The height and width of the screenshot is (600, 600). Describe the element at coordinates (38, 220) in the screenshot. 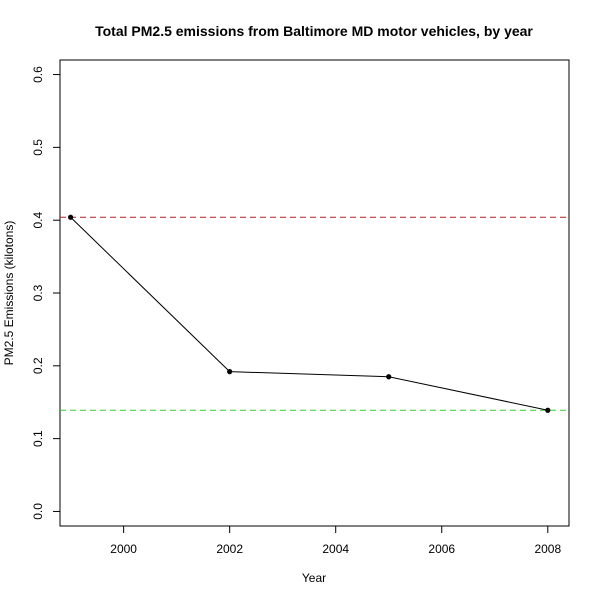

I see `y-tick-label: 0.4` at that location.